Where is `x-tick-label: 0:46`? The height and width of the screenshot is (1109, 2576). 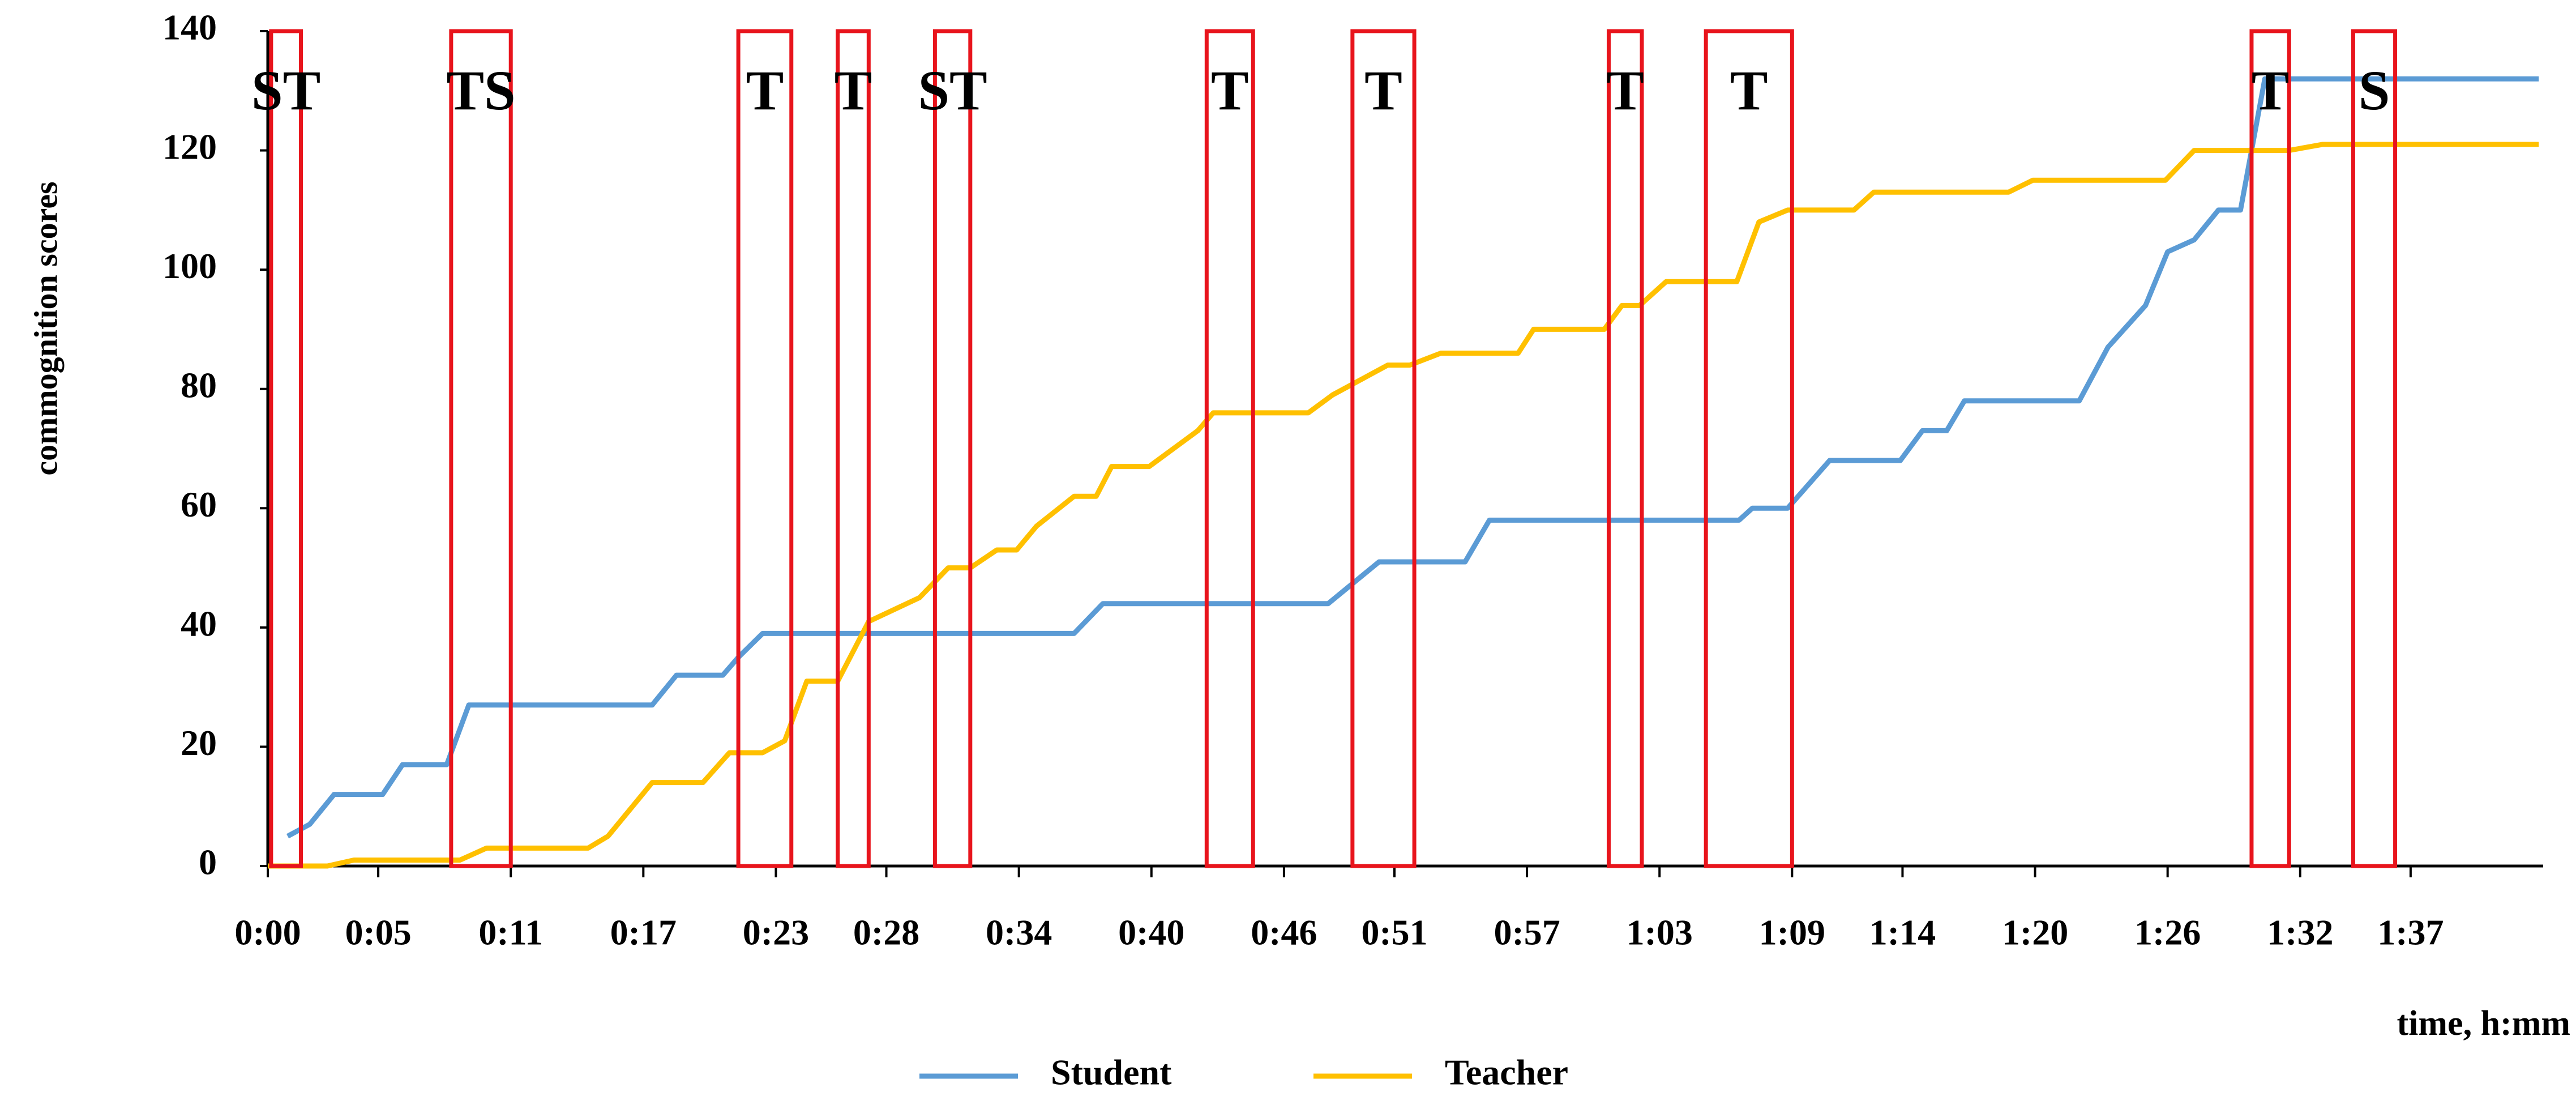
x-tick-label: 0:46 is located at coordinates (1284, 932).